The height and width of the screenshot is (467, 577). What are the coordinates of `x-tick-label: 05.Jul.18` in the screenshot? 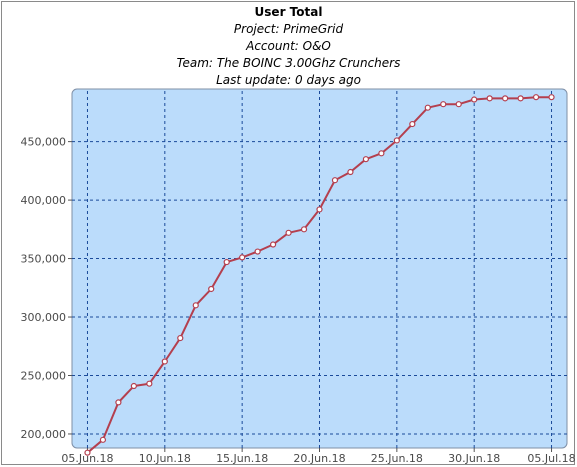 It's located at (551, 458).